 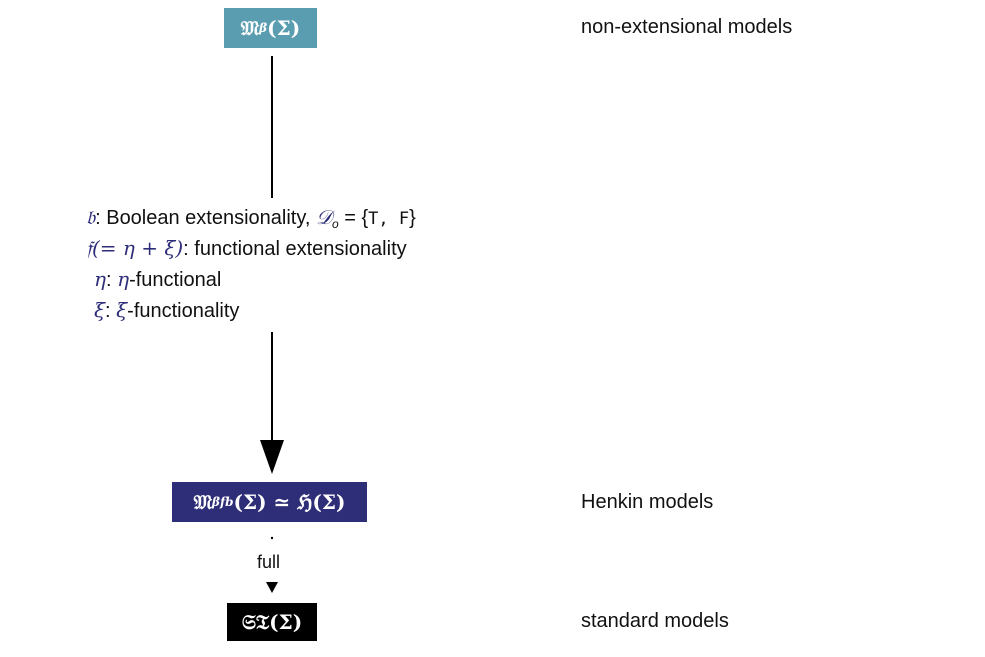 What do you see at coordinates (324, 217) in the screenshot?
I see `cond-b-math: 𝒟` at bounding box center [324, 217].